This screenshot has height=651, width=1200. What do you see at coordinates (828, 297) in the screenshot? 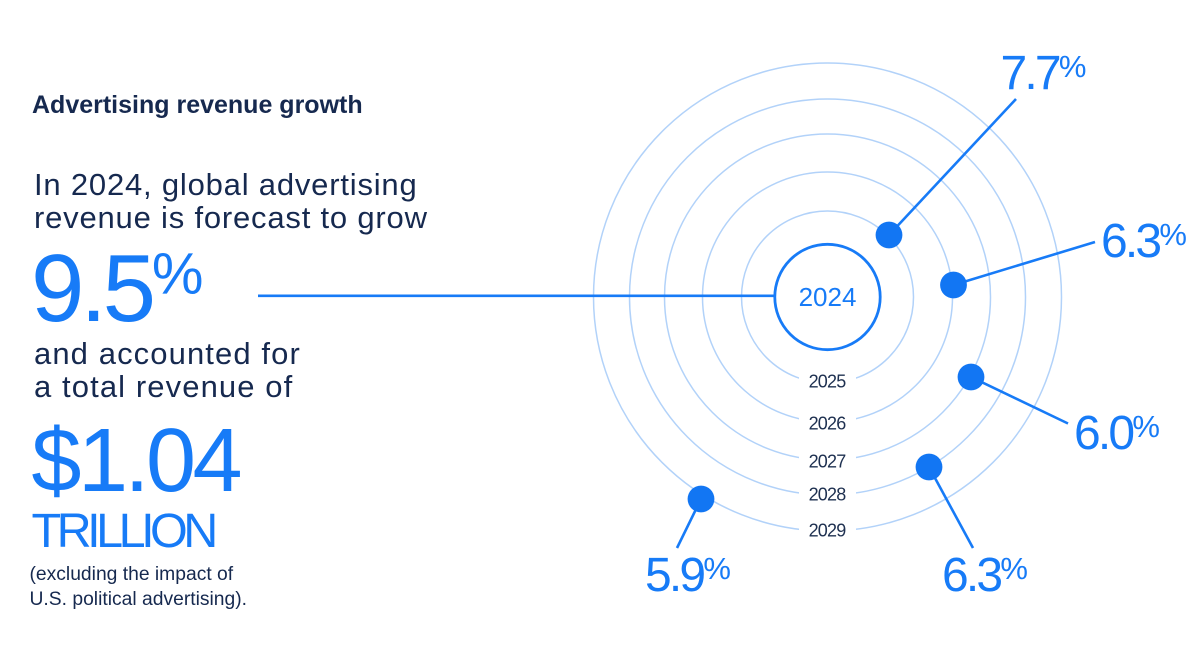
I see `svg-text: 2024` at bounding box center [828, 297].